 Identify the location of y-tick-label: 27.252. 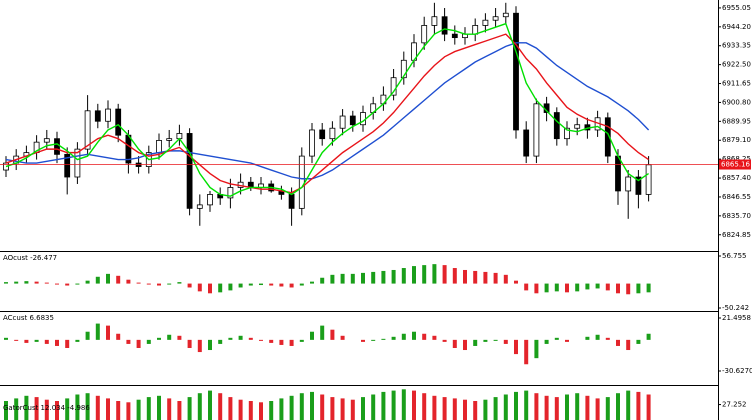
(734, 405).